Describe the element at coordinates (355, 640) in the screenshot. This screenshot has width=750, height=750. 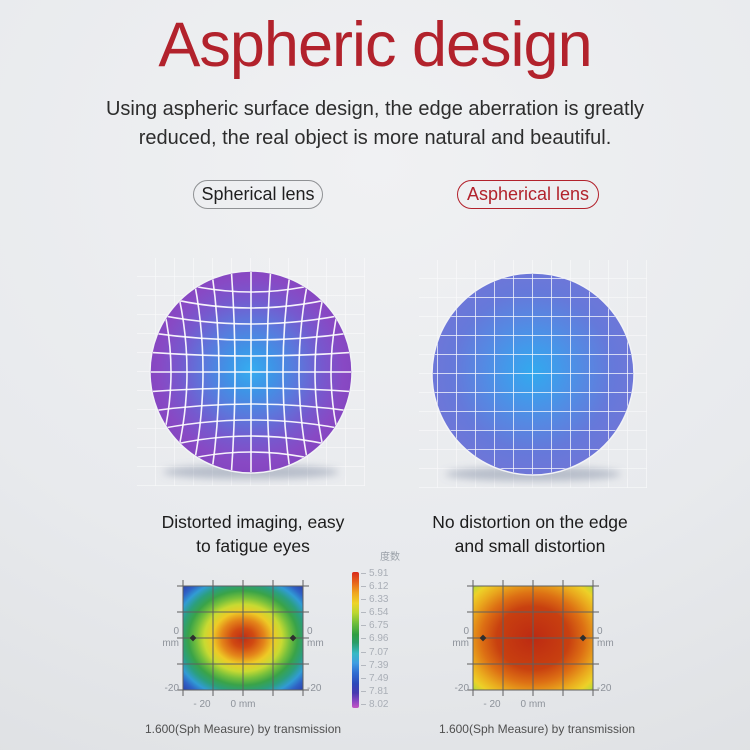
I see `colorbar` at that location.